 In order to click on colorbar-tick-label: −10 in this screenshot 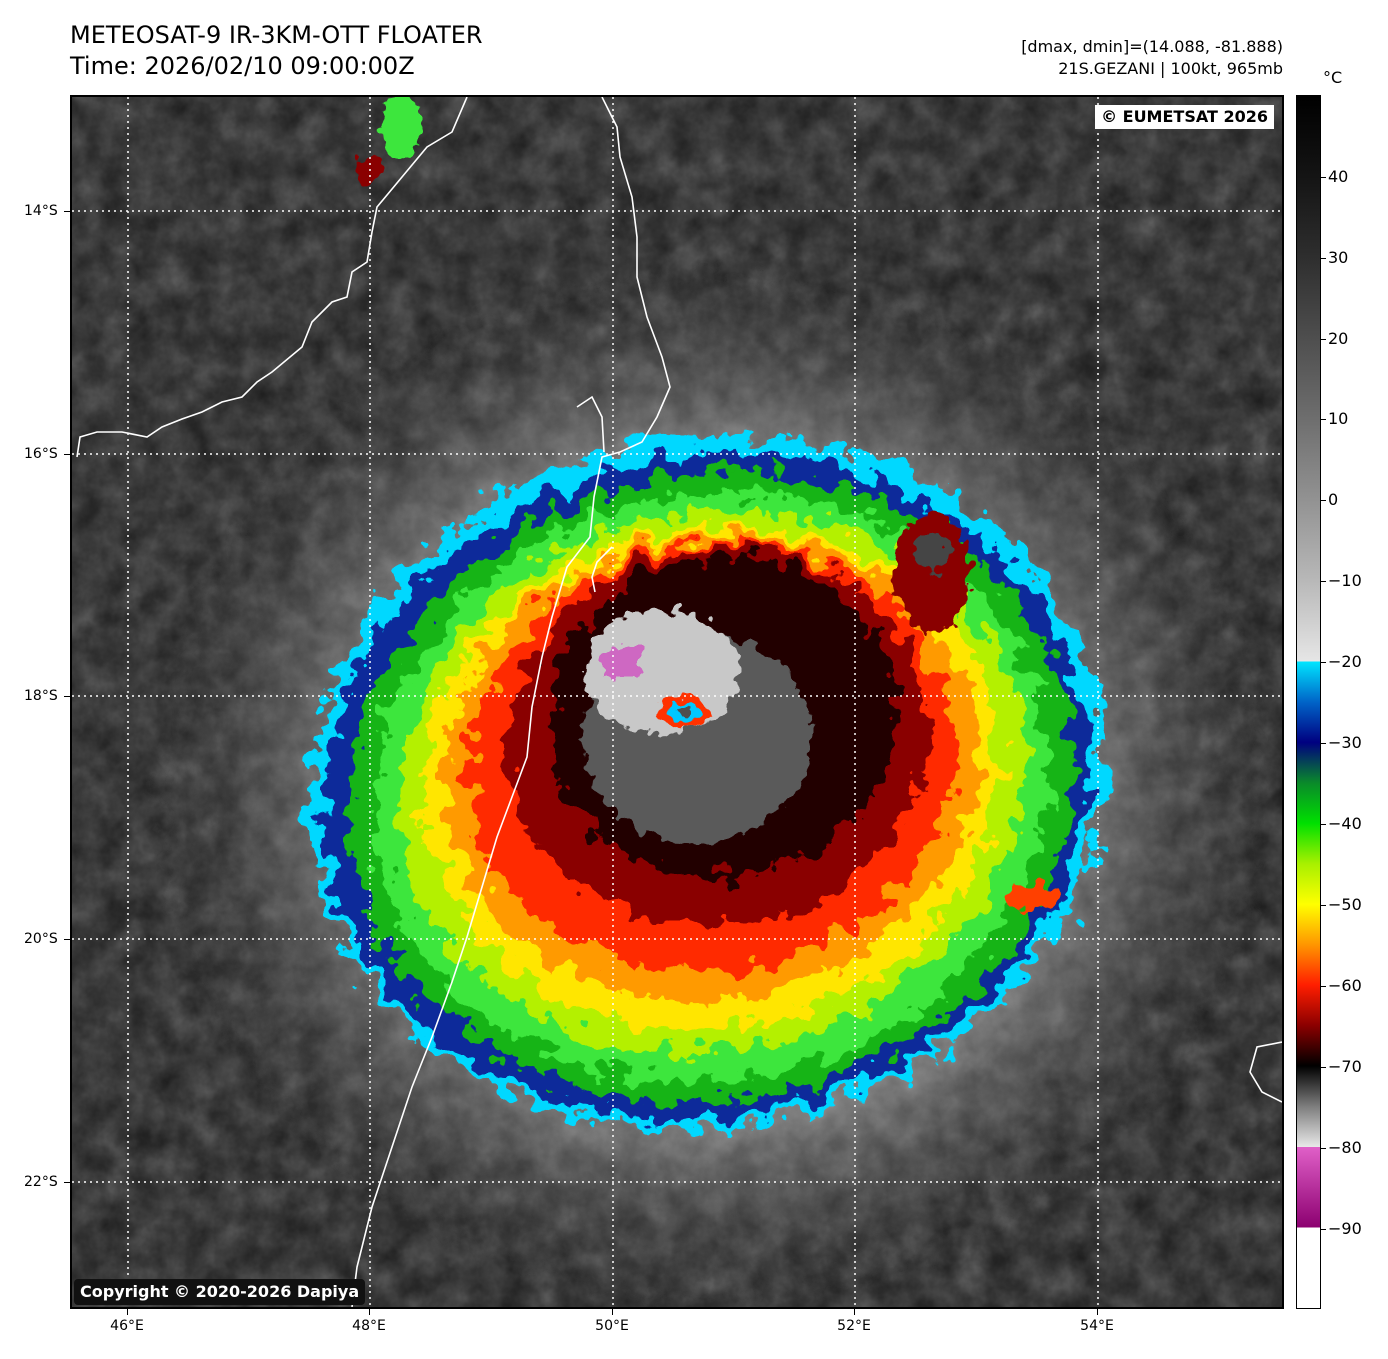, I will do `click(1345, 580)`.